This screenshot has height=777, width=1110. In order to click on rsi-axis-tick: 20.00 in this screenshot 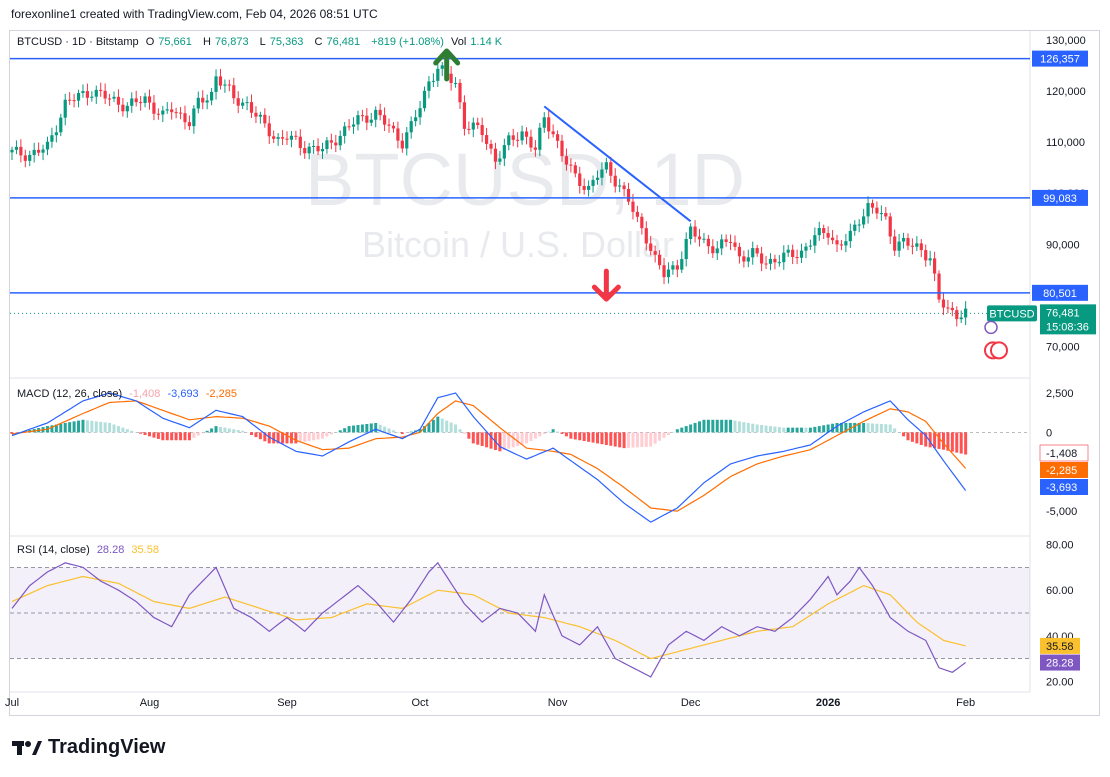, I will do `click(1060, 682)`.